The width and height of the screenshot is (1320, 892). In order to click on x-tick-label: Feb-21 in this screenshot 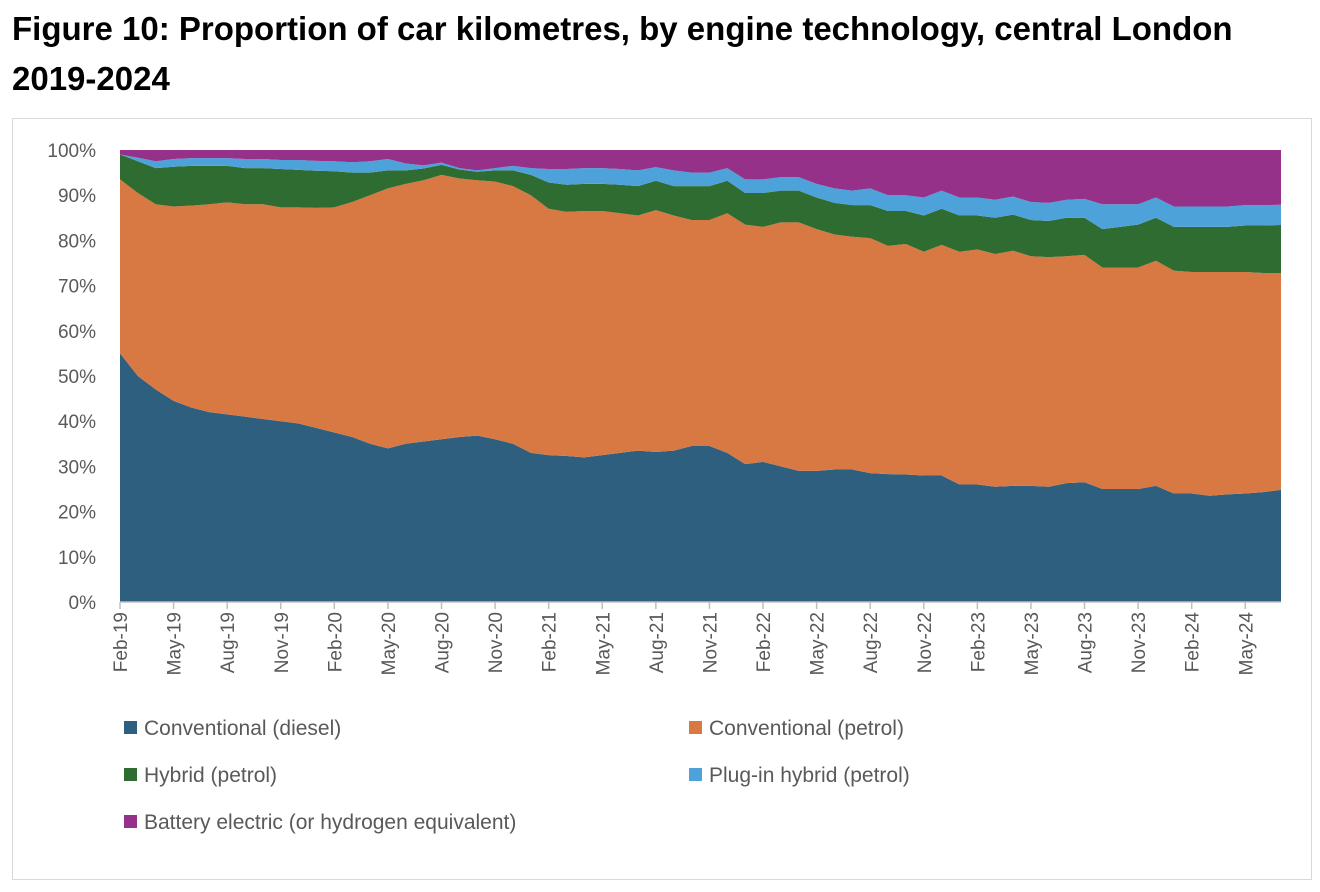, I will do `click(550, 642)`.